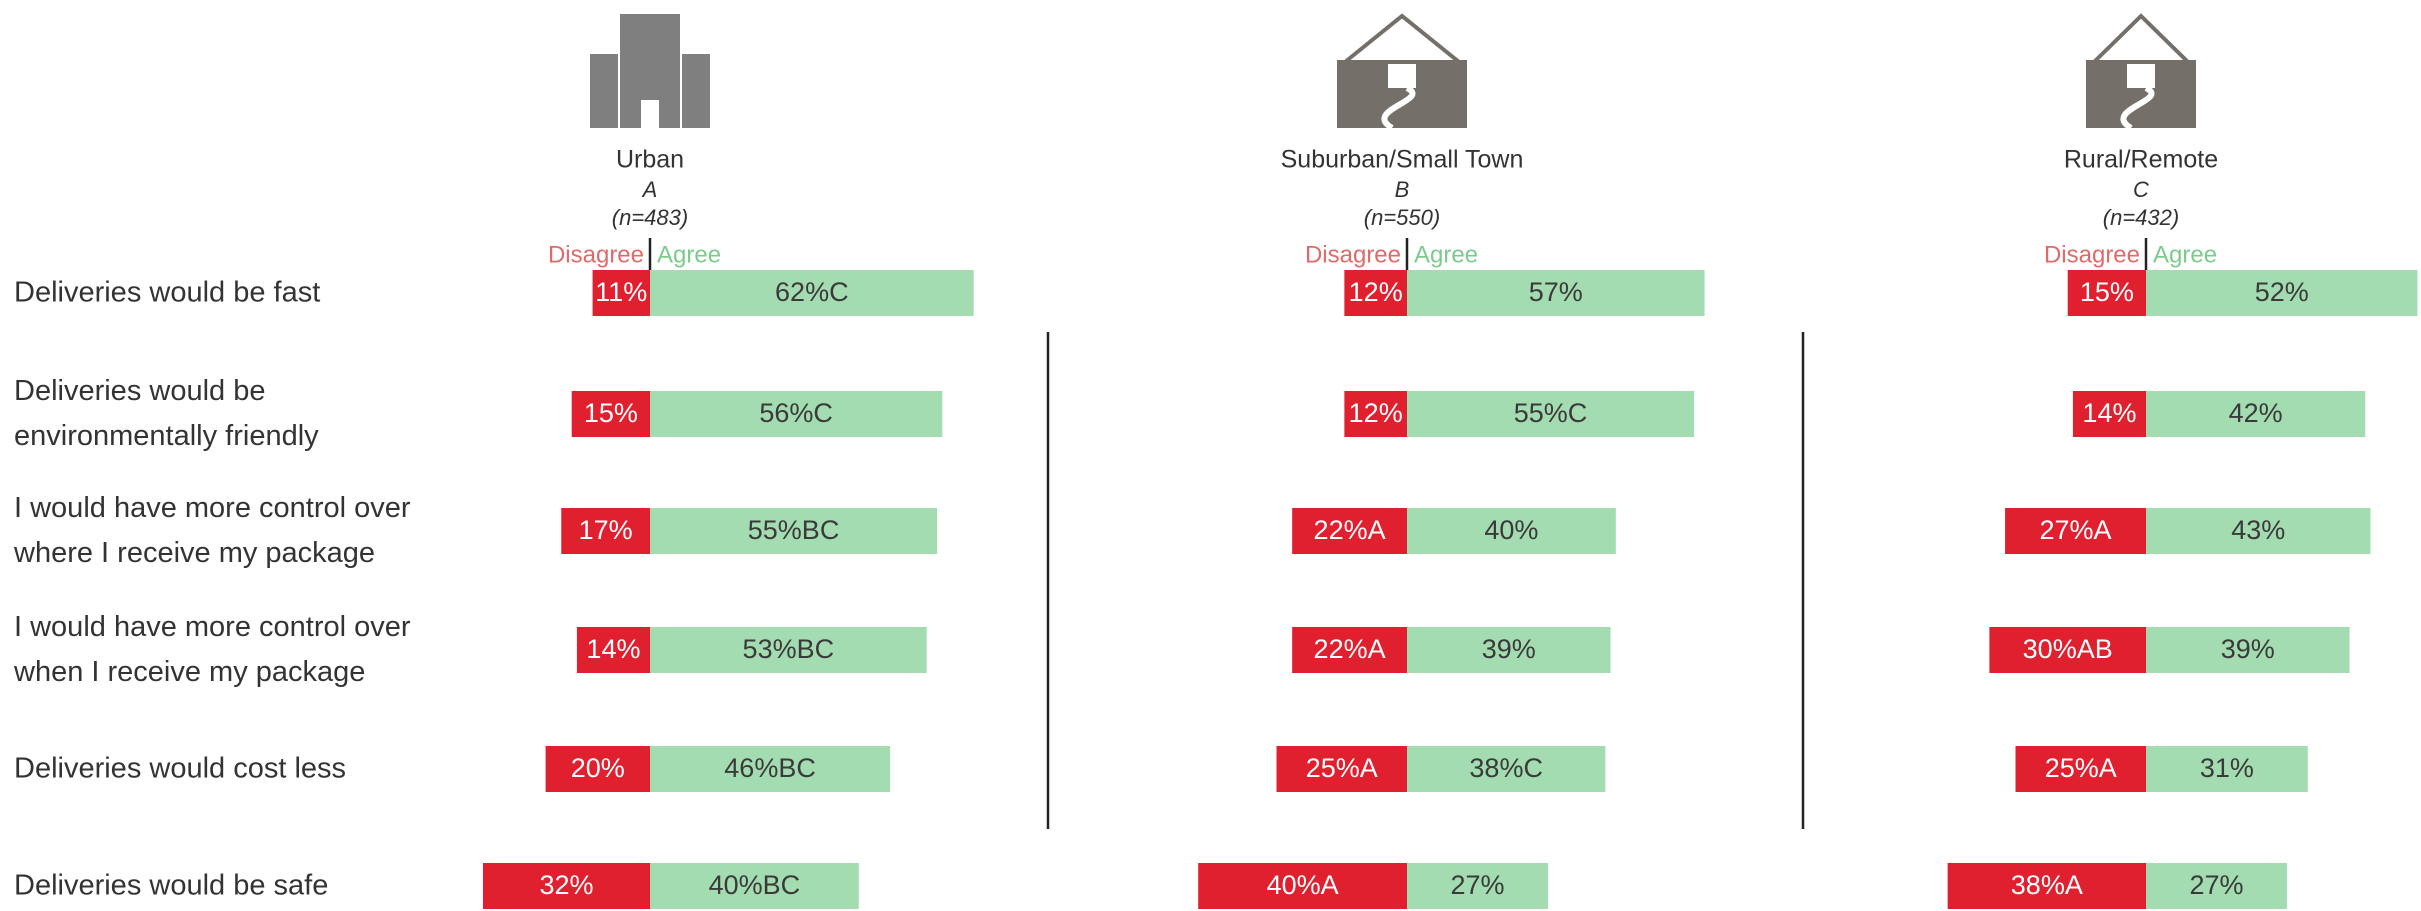 The image size is (2421, 911). What do you see at coordinates (180, 768) in the screenshot?
I see `category-label: Deliveries would cost less` at bounding box center [180, 768].